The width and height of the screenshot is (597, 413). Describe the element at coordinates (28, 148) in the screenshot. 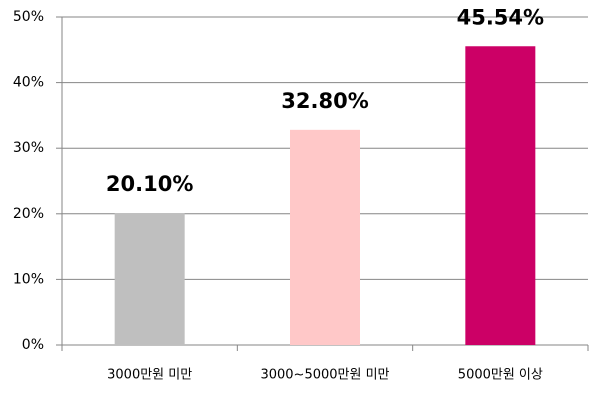

I see `y-tick-label: 30%` at that location.